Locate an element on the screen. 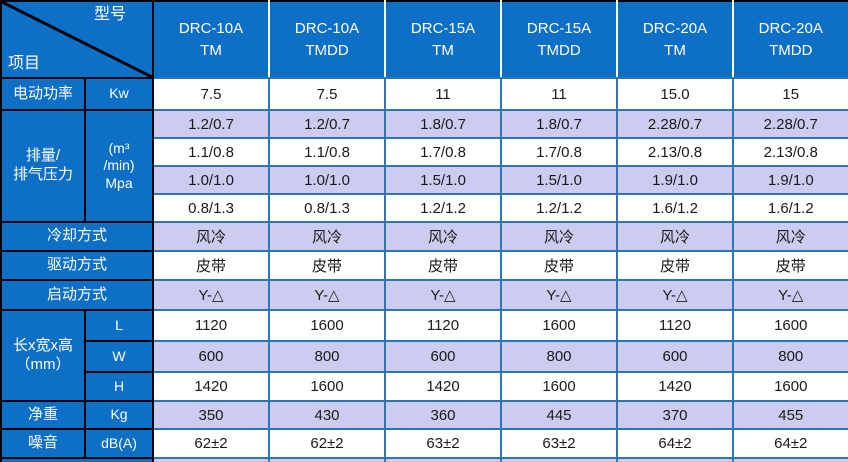 This screenshot has width=848, height=462. unit-height: H is located at coordinates (119, 386).